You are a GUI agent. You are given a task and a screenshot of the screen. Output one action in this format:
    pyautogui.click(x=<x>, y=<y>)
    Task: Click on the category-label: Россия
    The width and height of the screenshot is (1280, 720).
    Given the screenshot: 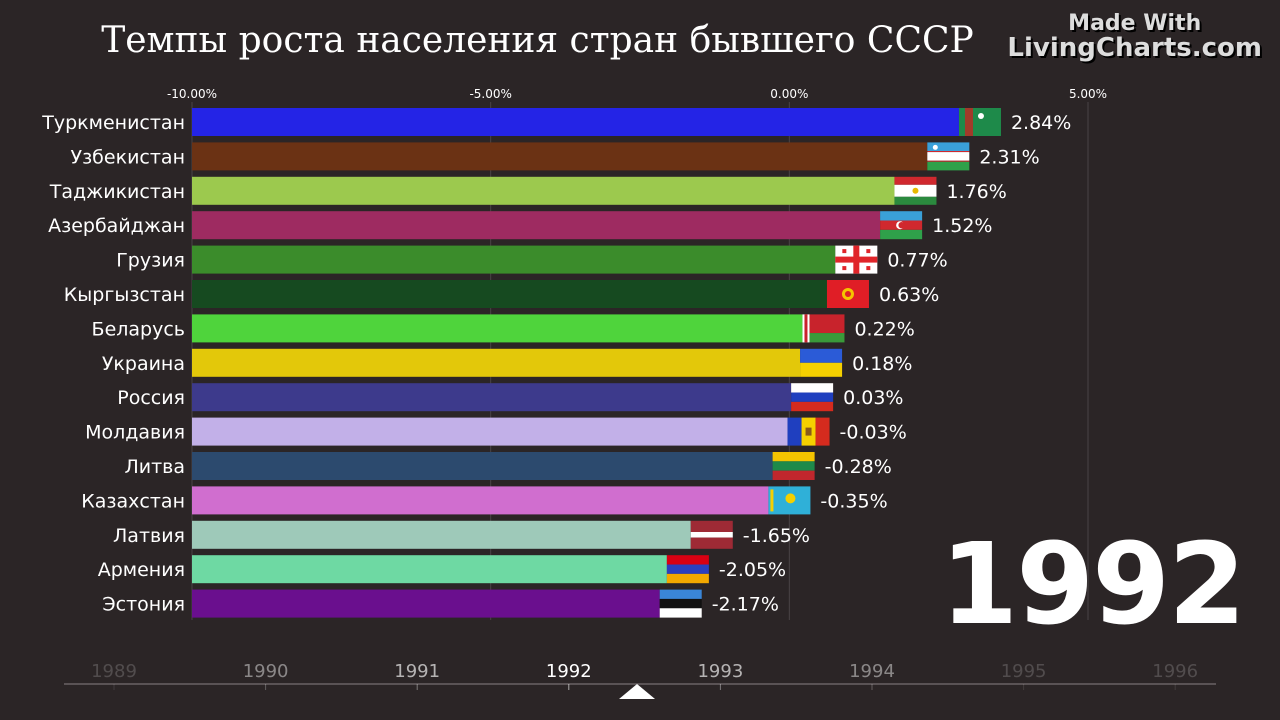 What is the action you would take?
    pyautogui.click(x=151, y=398)
    